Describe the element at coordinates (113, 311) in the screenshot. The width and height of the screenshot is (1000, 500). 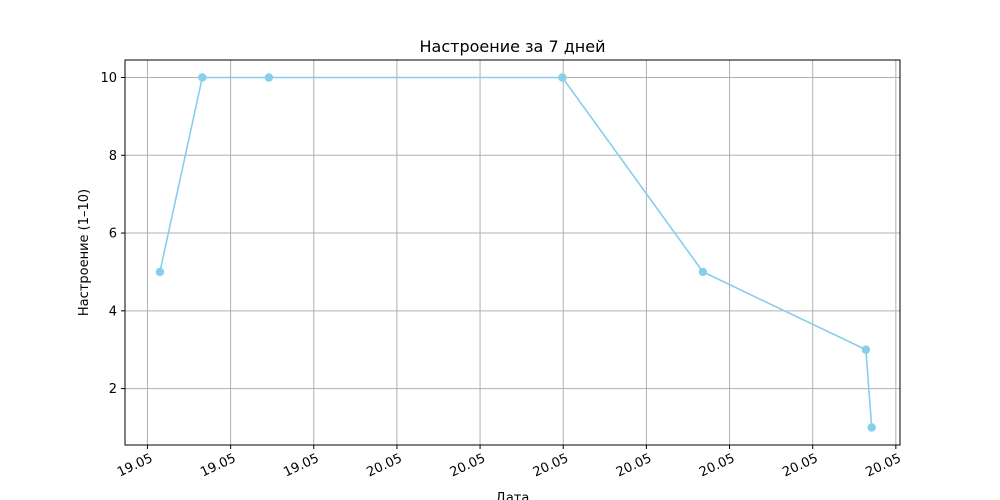
I see `y-tick-label: 4` at that location.